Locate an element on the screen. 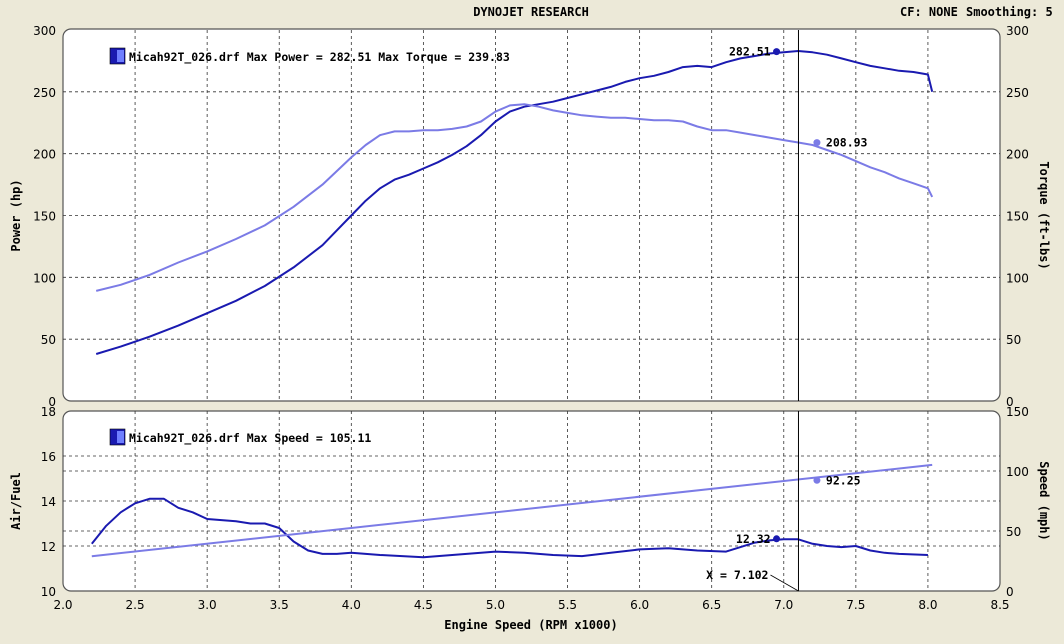  x-tick-label: 4.5 is located at coordinates (423, 605).